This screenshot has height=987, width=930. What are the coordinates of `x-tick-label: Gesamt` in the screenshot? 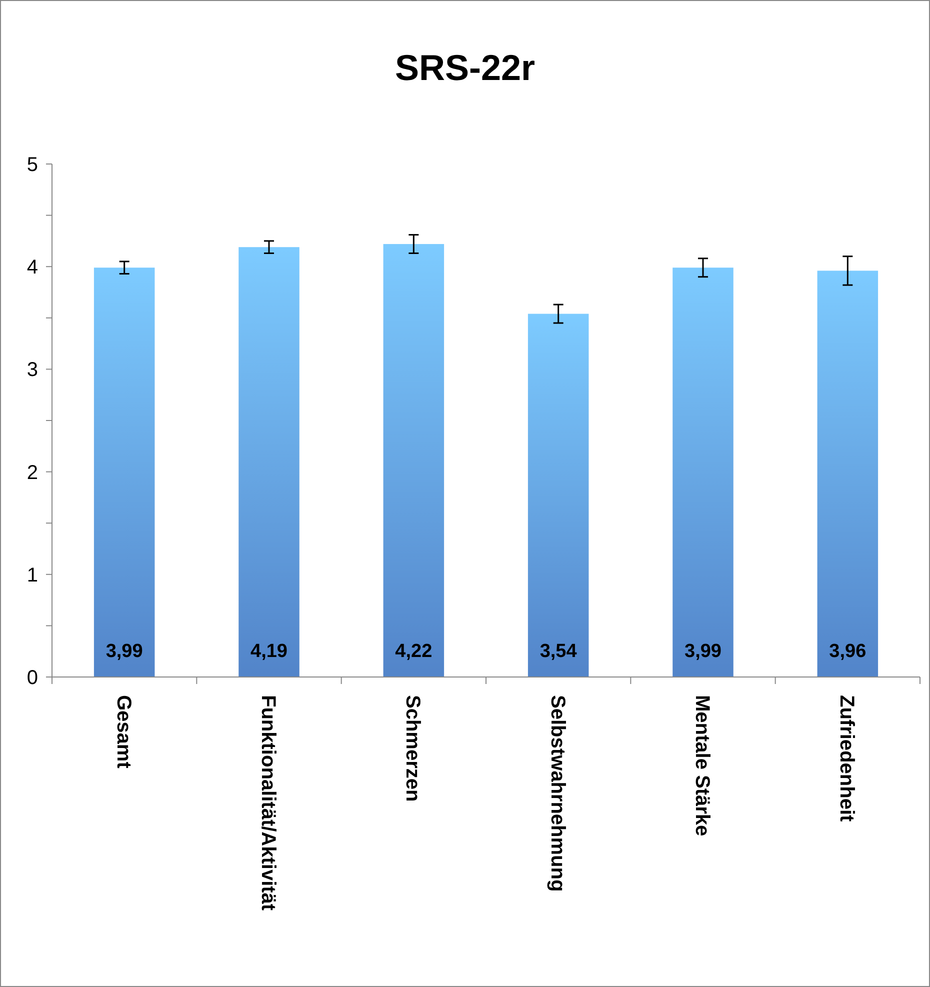 It's located at (123, 732).